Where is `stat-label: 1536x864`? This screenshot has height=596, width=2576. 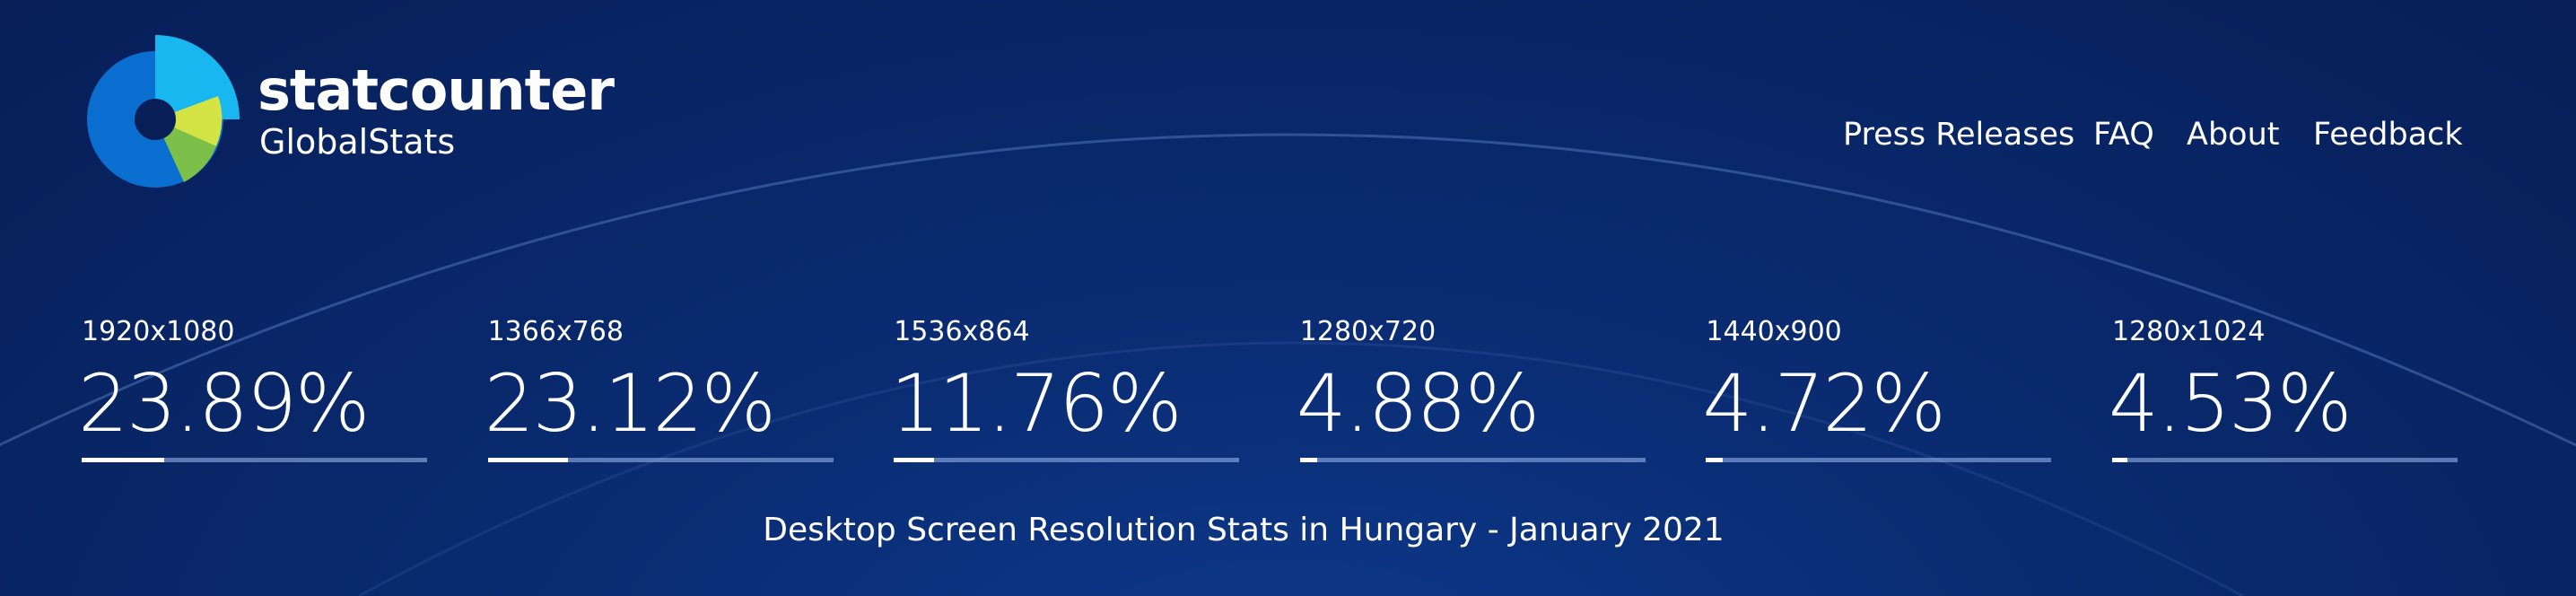
stat-label: 1536x864 is located at coordinates (962, 331).